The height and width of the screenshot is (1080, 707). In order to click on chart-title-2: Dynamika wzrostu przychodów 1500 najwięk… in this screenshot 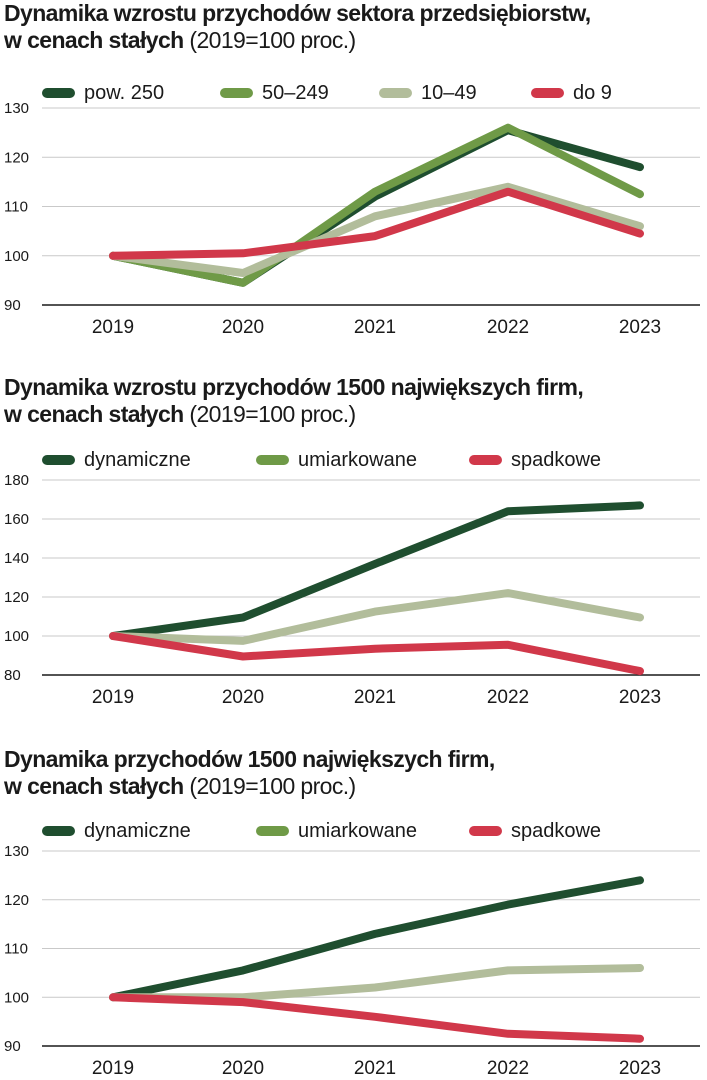, I will do `click(294, 401)`.